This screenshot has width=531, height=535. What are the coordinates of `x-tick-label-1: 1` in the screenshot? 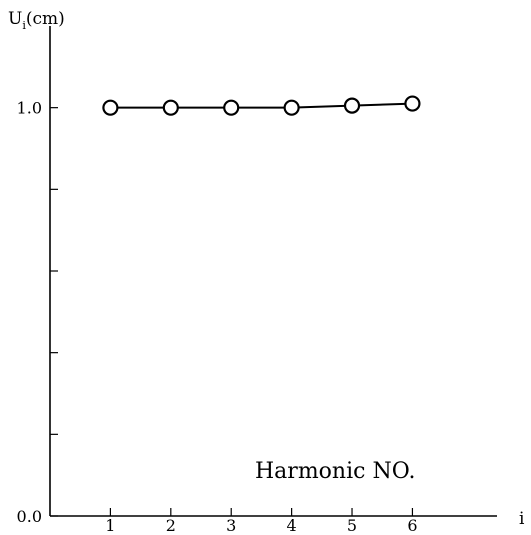 It's located at (110, 525).